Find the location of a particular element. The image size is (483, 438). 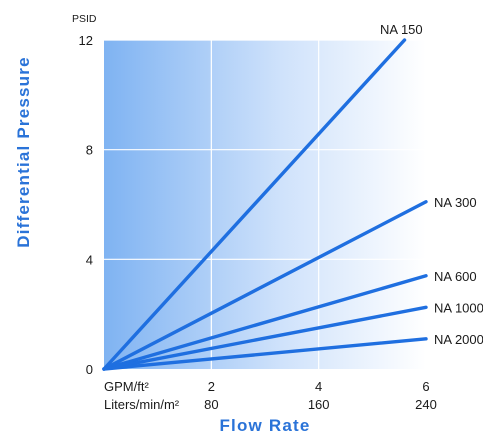

y-tick-label-4: 4 is located at coordinates (89, 259).